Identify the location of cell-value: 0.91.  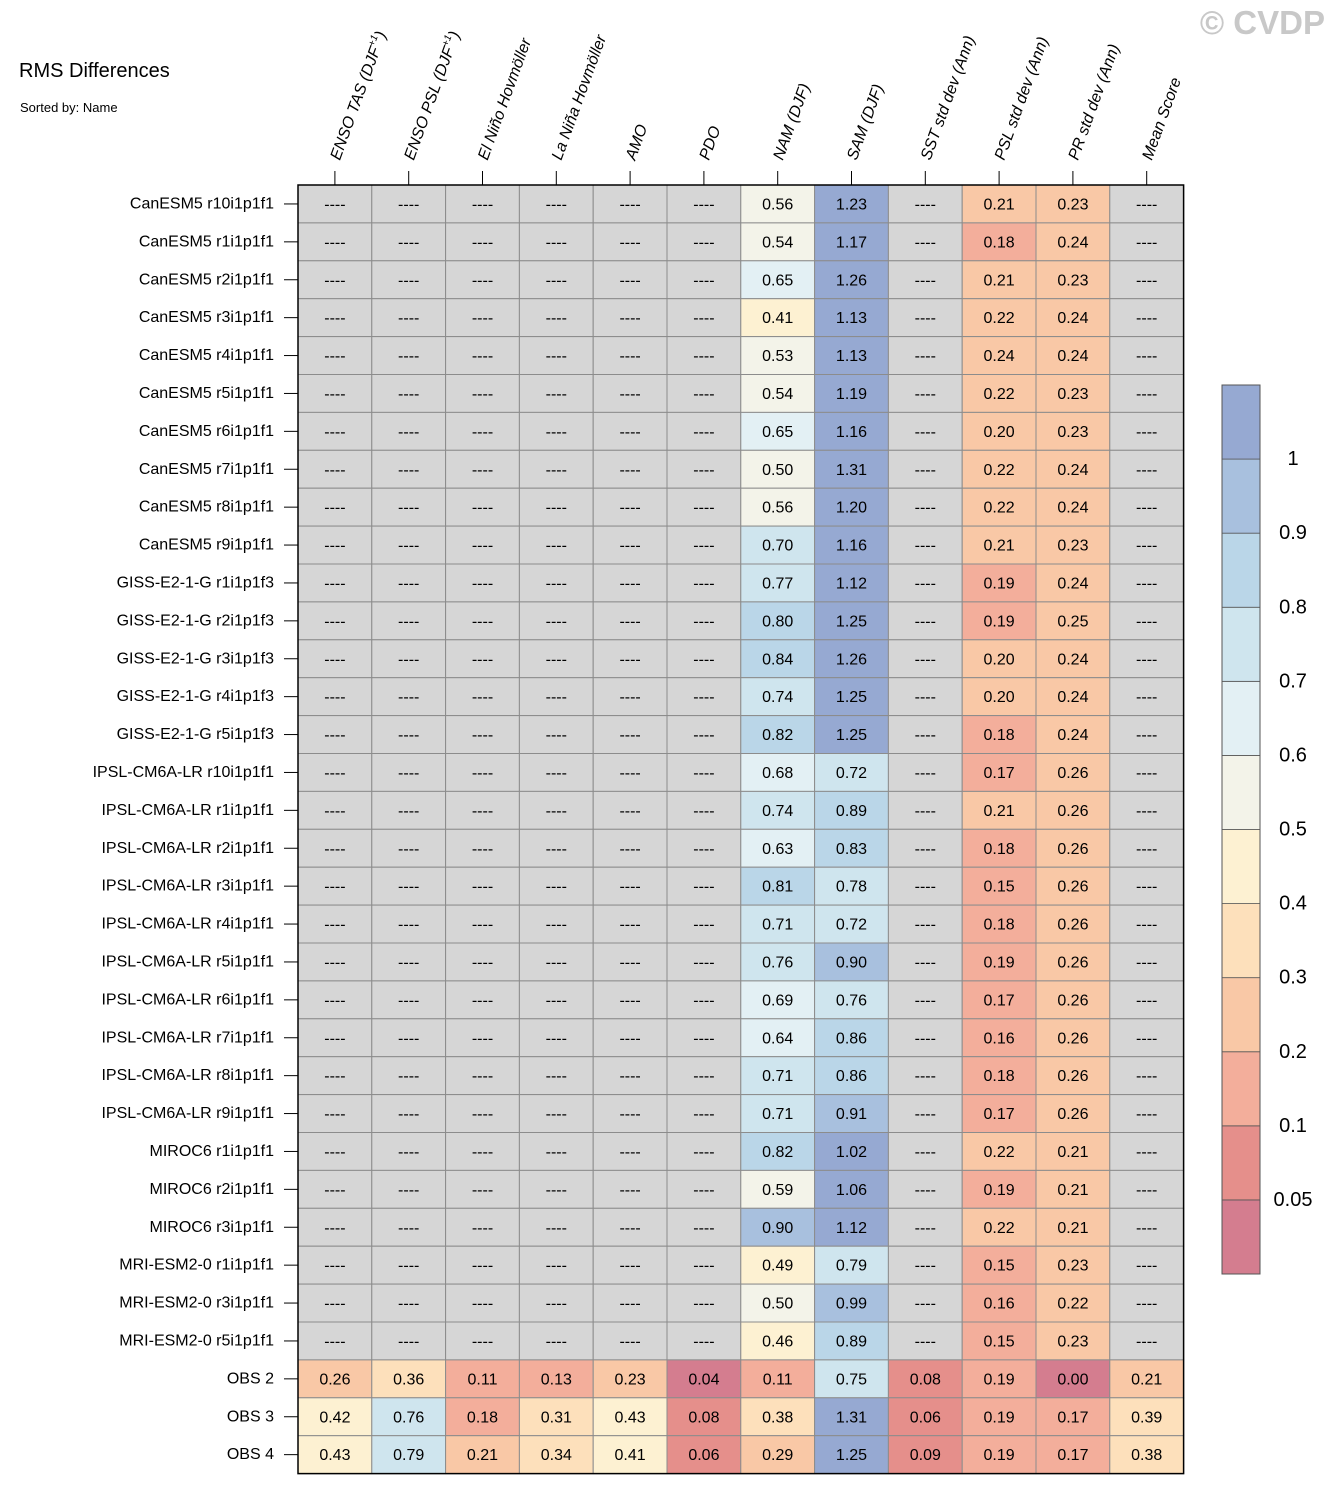
(851, 1114).